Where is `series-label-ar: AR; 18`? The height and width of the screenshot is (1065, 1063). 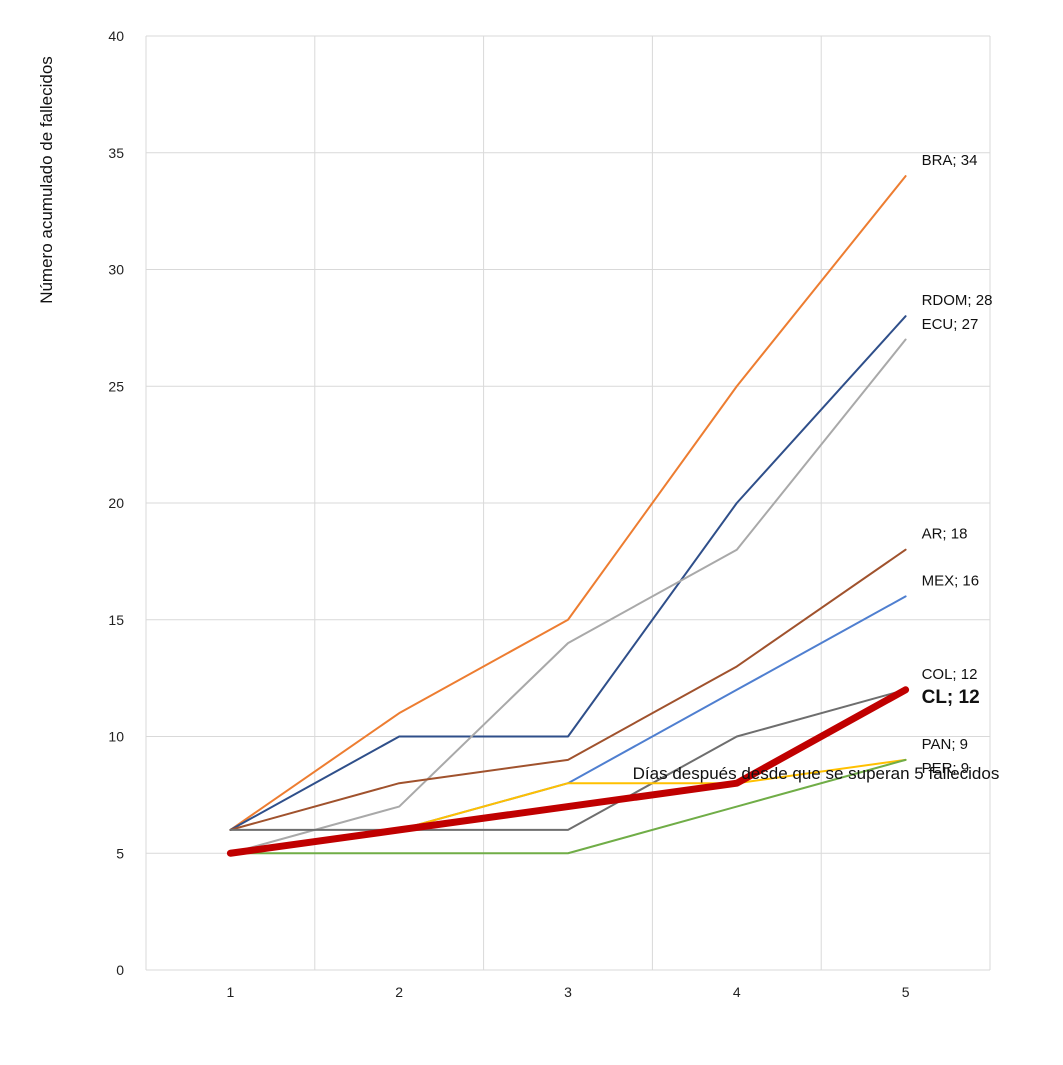 series-label-ar: AR; 18 is located at coordinates (945, 534).